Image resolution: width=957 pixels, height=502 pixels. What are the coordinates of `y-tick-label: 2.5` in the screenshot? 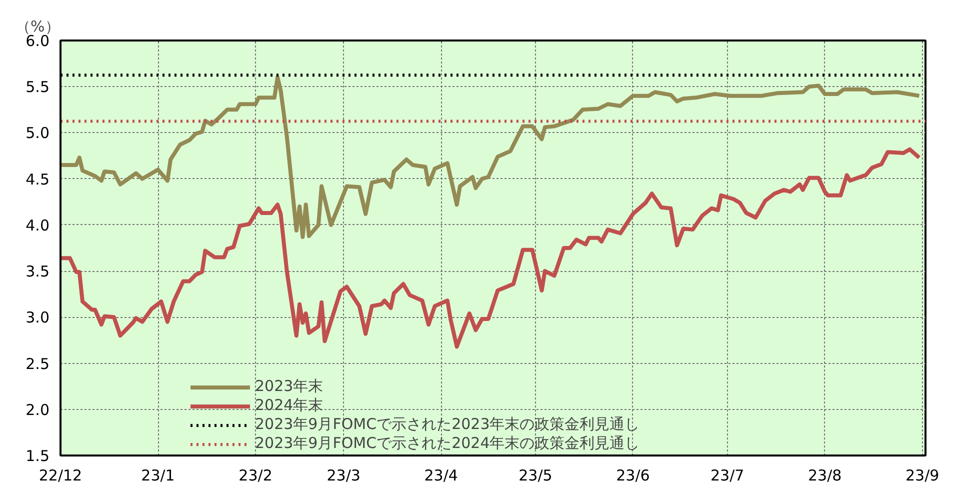 It's located at (38, 363).